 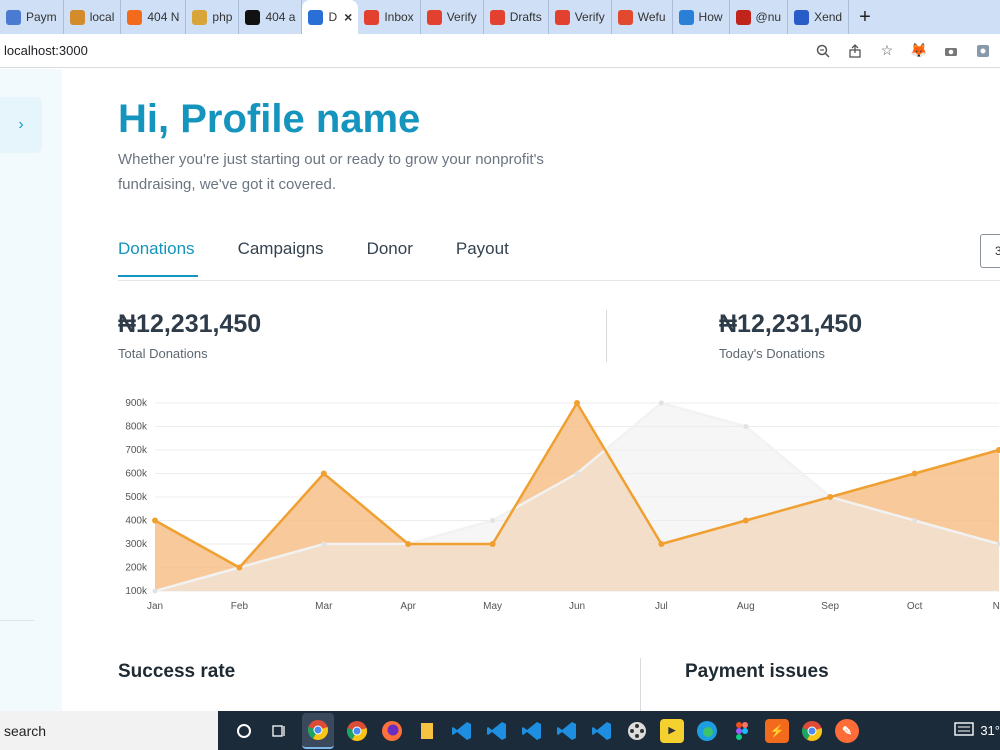 What do you see at coordinates (642, 17) in the screenshot?
I see `browser-tab: Wefu` at bounding box center [642, 17].